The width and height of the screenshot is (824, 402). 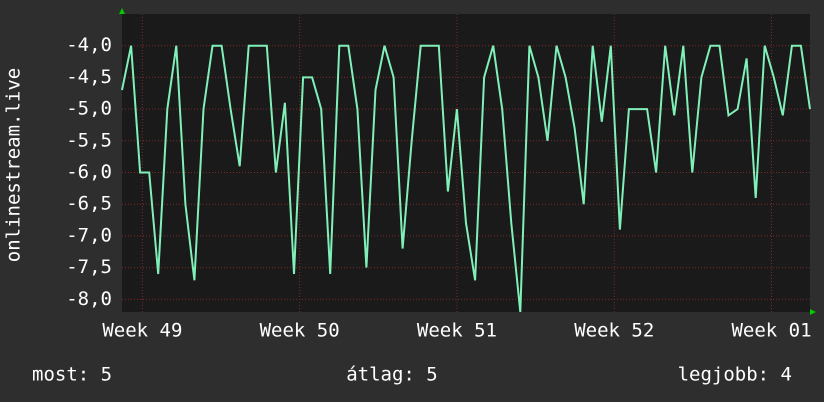 What do you see at coordinates (72, 375) in the screenshot?
I see `stat-current: most: 5` at bounding box center [72, 375].